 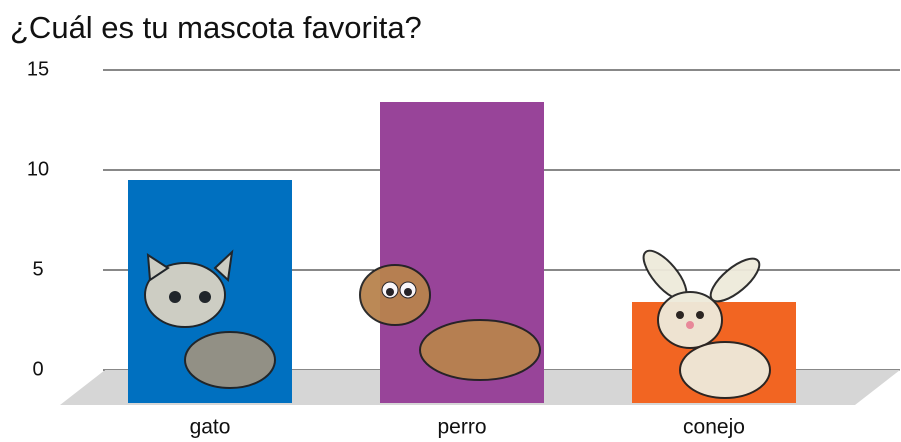 What do you see at coordinates (210, 319) in the screenshot?
I see `cat-illustration` at bounding box center [210, 319].